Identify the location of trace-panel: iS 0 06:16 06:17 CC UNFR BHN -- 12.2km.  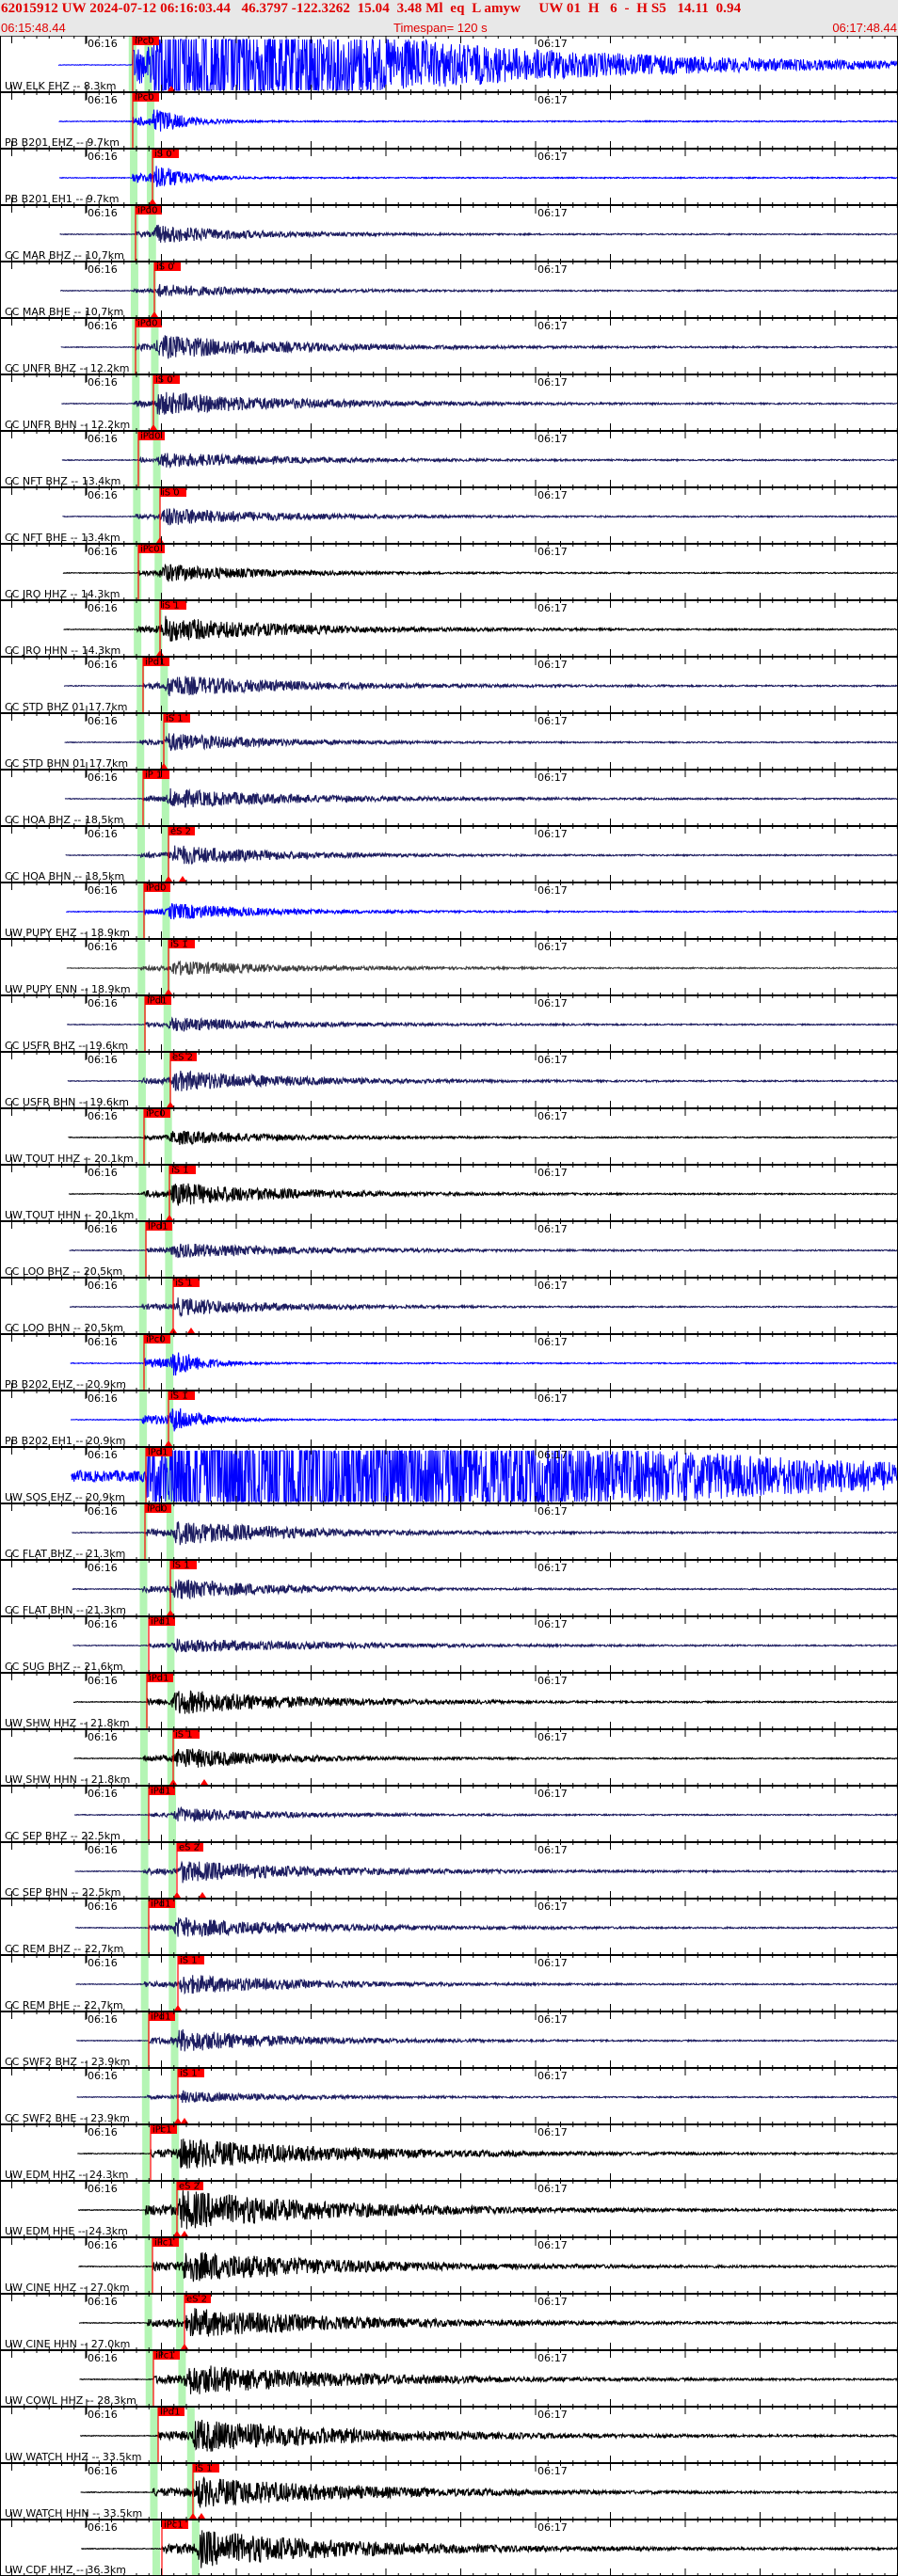
(451, 403).